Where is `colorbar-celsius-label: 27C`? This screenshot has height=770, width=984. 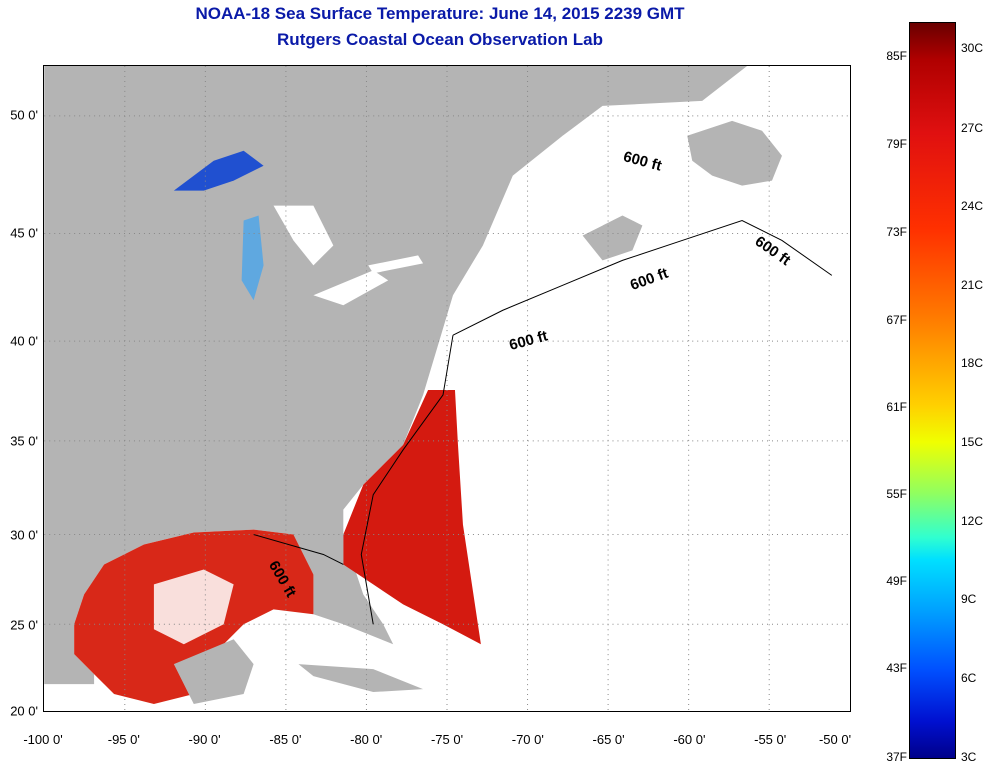 colorbar-celsius-label: 27C is located at coordinates (972, 128).